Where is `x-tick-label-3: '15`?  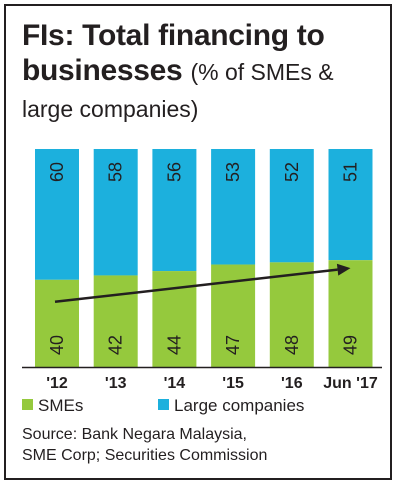 x-tick-label-3: '15 is located at coordinates (233, 383).